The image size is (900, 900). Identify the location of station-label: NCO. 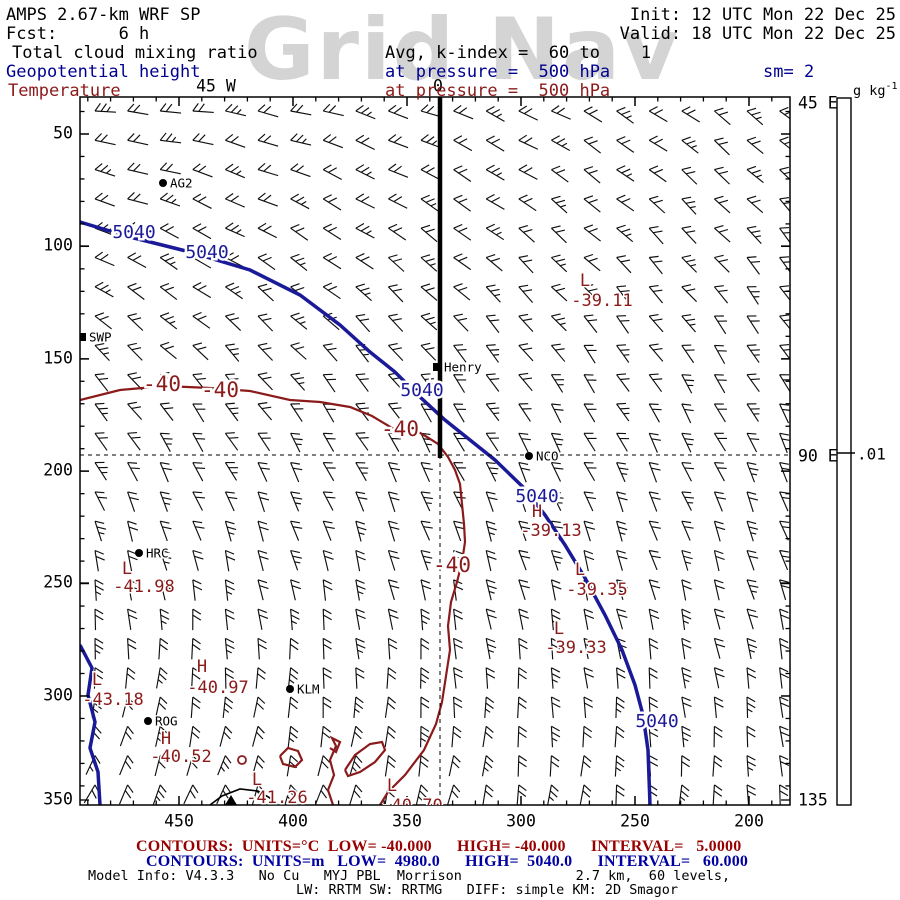
(547, 456).